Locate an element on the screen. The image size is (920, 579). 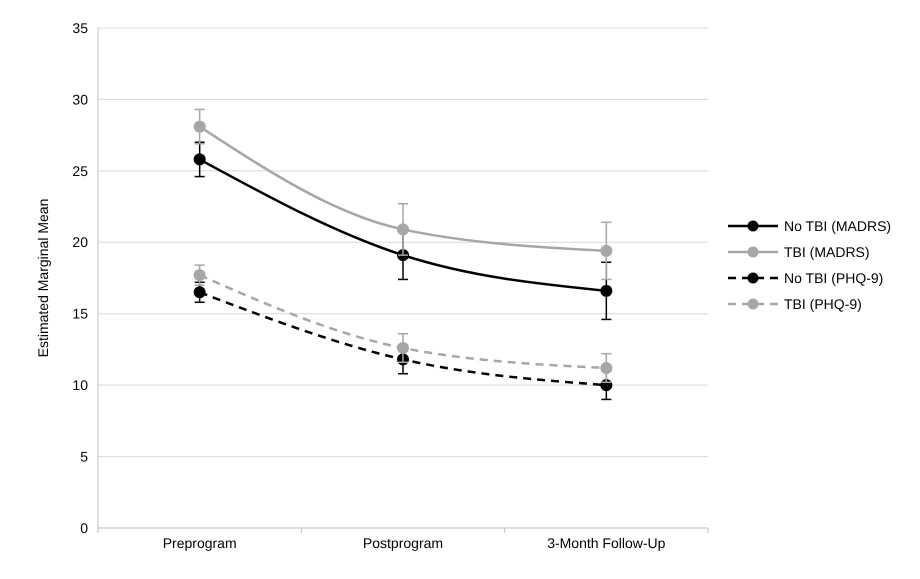
y-tick-label: 5 is located at coordinates (84, 456).